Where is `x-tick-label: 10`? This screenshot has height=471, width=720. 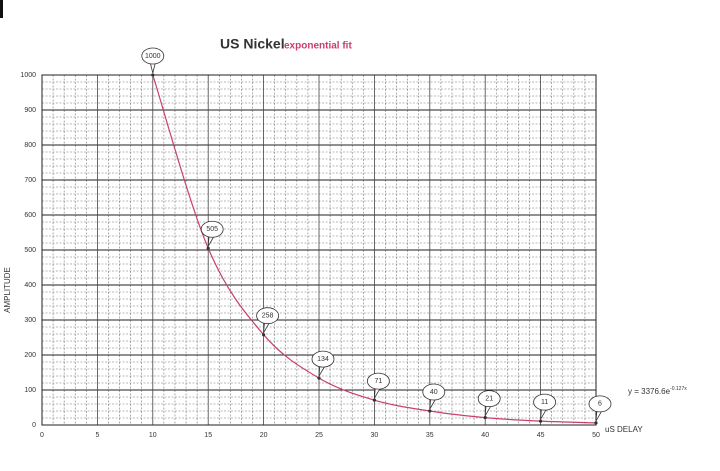
x-tick-label: 10 is located at coordinates (153, 435).